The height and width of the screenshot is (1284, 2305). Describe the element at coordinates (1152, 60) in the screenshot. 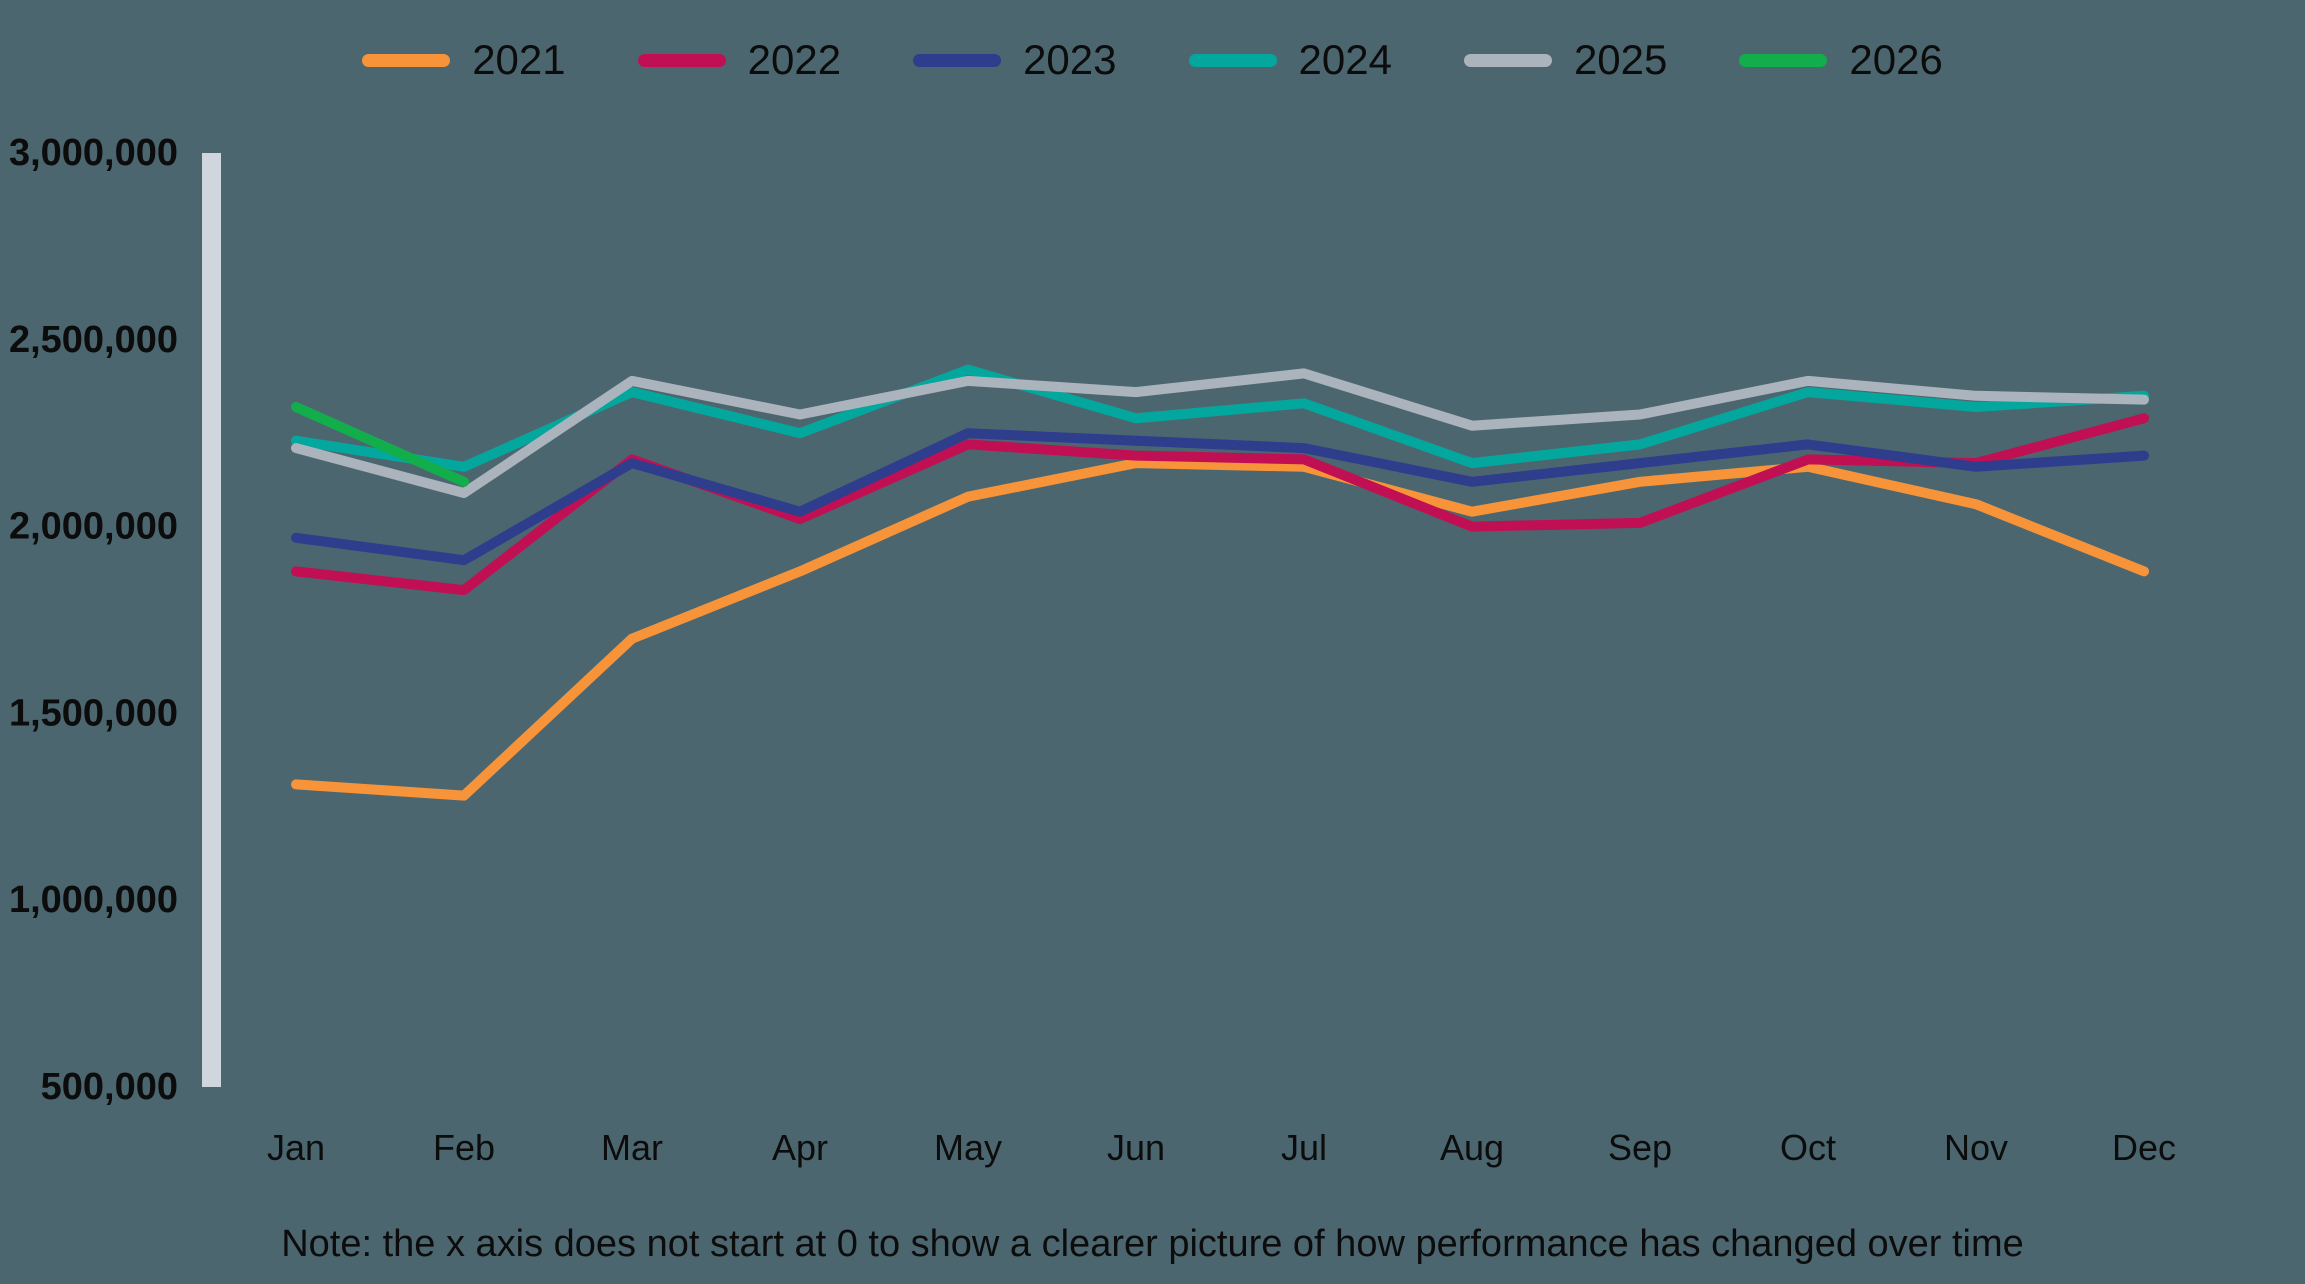

I see `legend: 2021 2022 2023 2024 2025 2026` at that location.